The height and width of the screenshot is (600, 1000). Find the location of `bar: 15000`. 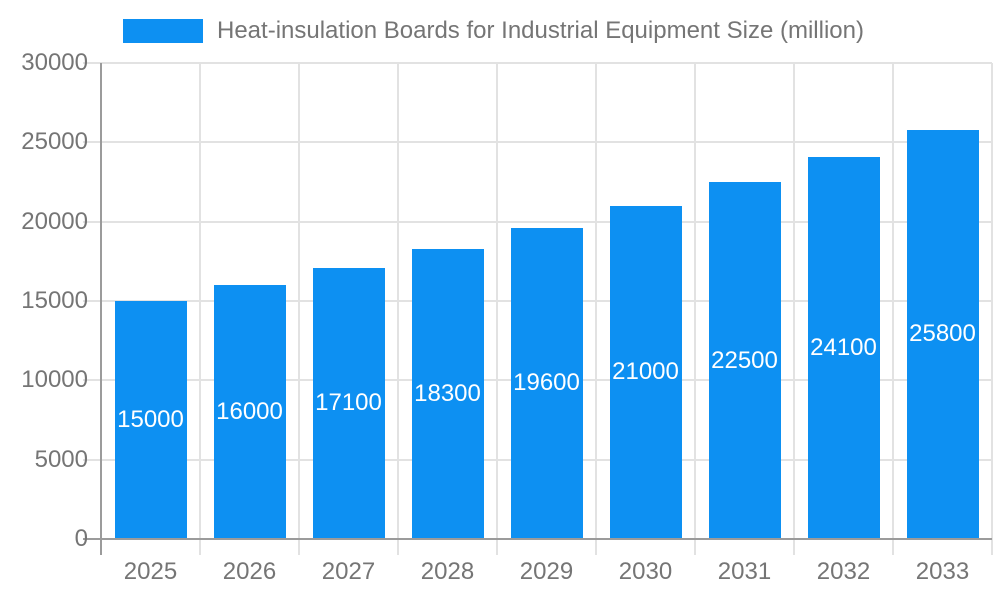

bar: 15000 is located at coordinates (150, 420).